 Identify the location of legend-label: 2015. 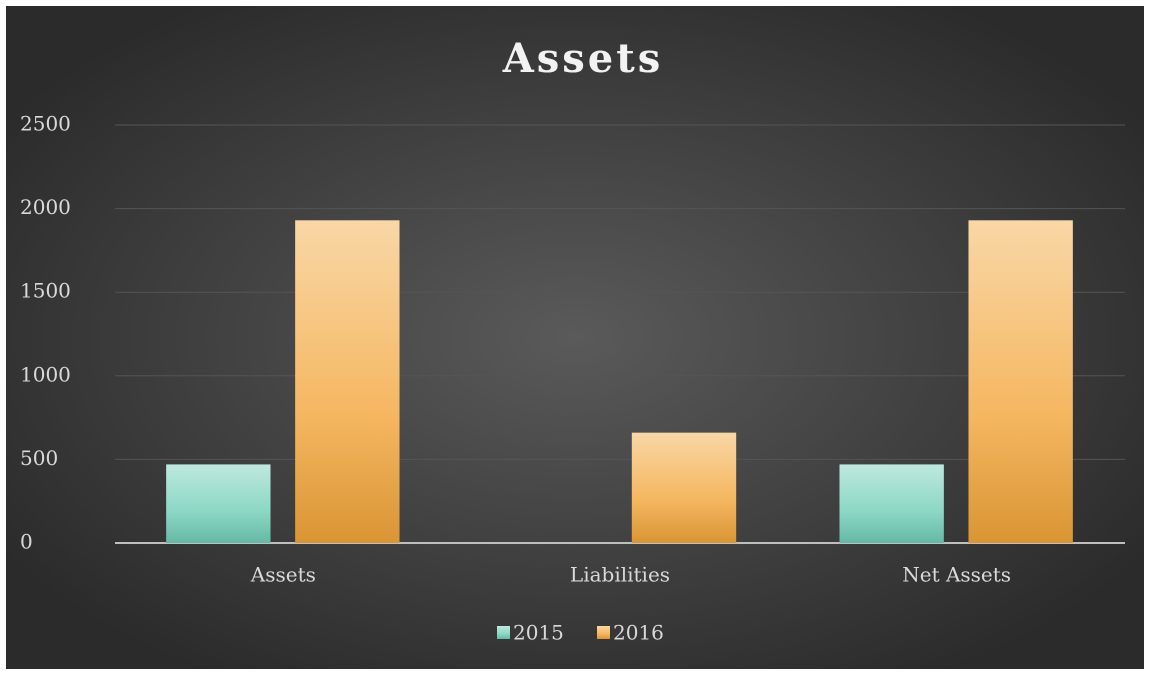
(538, 633).